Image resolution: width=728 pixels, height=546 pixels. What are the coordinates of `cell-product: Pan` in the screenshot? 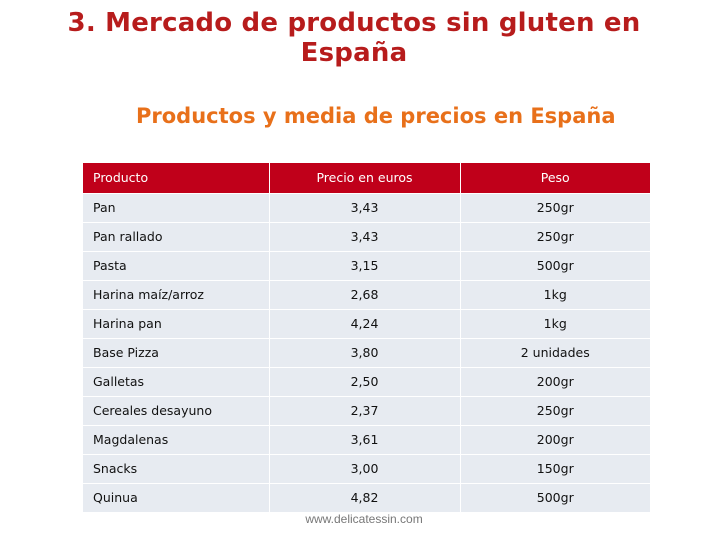 It's located at (176, 208).